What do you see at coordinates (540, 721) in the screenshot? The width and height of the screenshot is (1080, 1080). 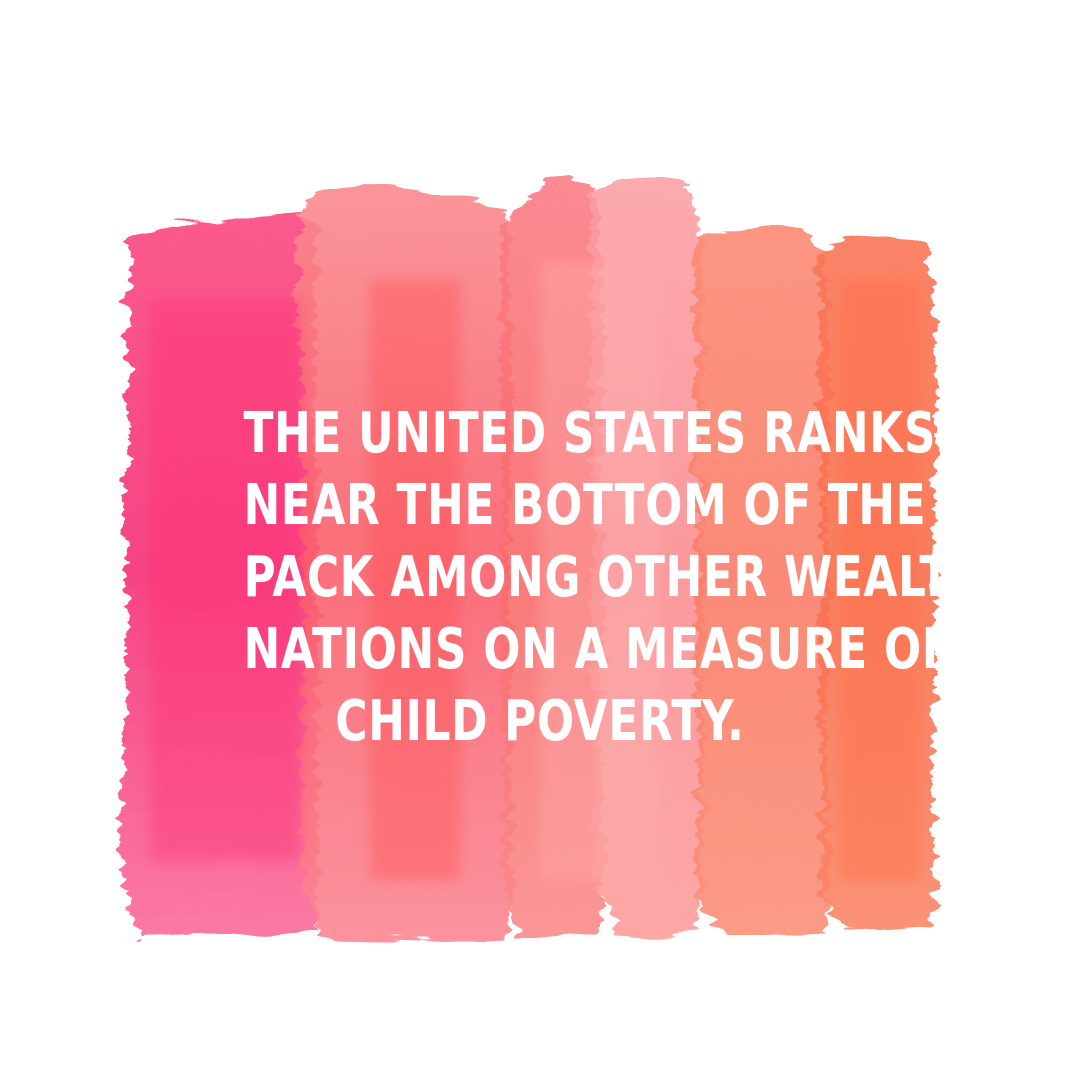 I see `quote-line: CHILD POVERTY.` at bounding box center [540, 721].